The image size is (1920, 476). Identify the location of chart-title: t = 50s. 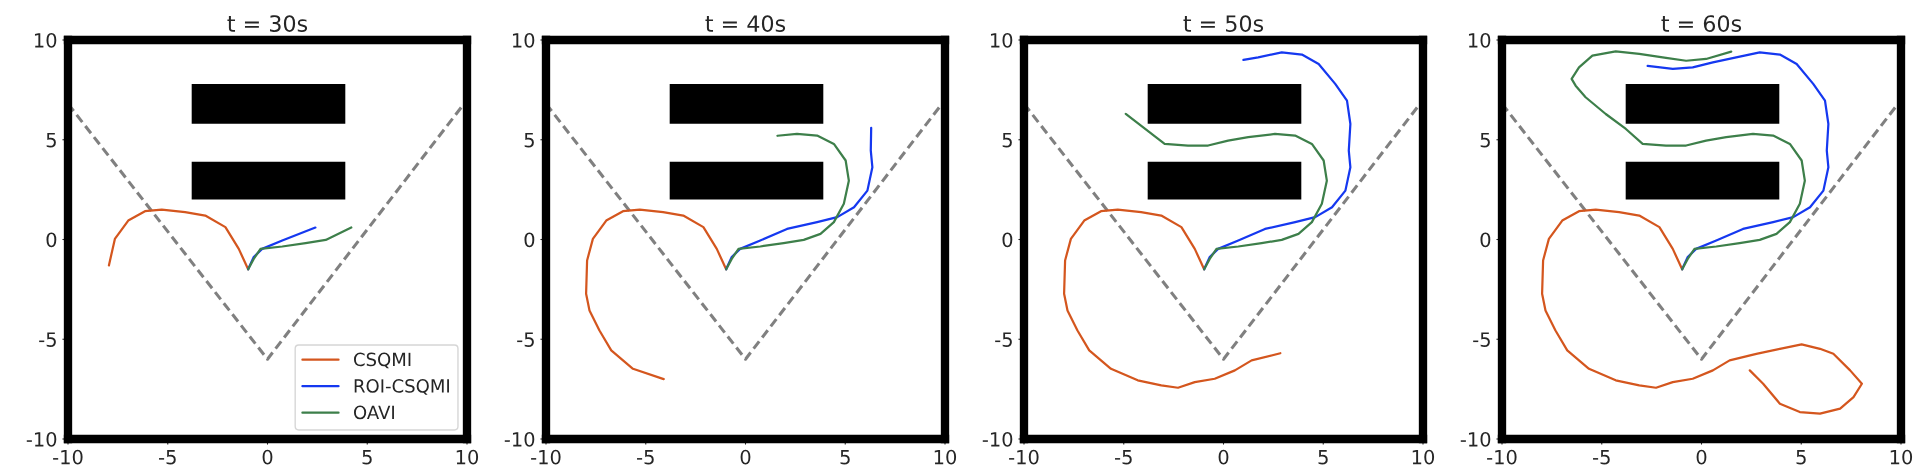
(1223, 23).